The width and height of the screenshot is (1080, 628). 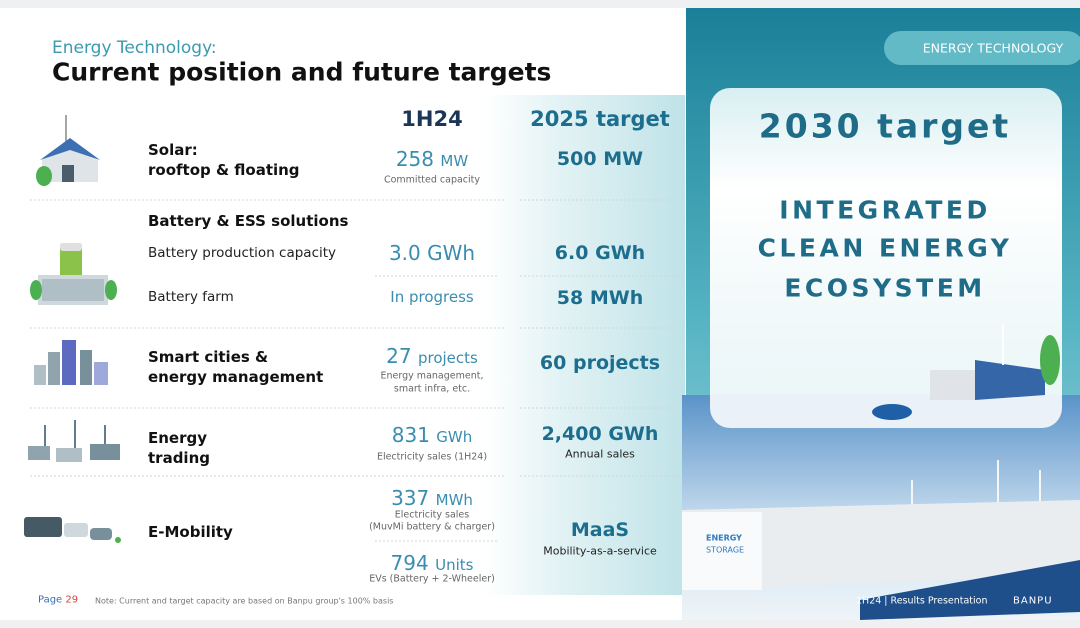 I want to click on value: 337, so click(x=410, y=498).